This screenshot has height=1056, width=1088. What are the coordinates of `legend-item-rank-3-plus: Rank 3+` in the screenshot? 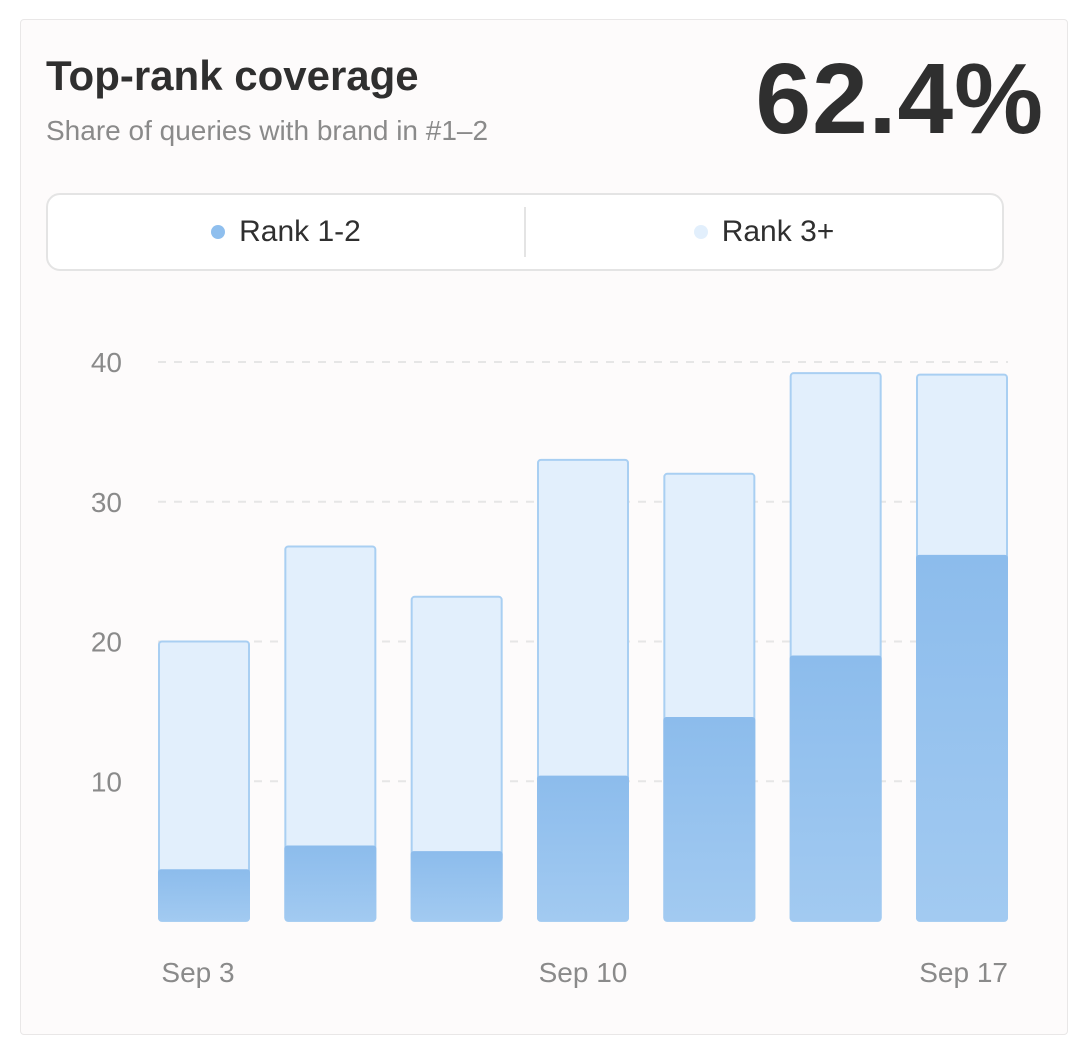 It's located at (764, 232).